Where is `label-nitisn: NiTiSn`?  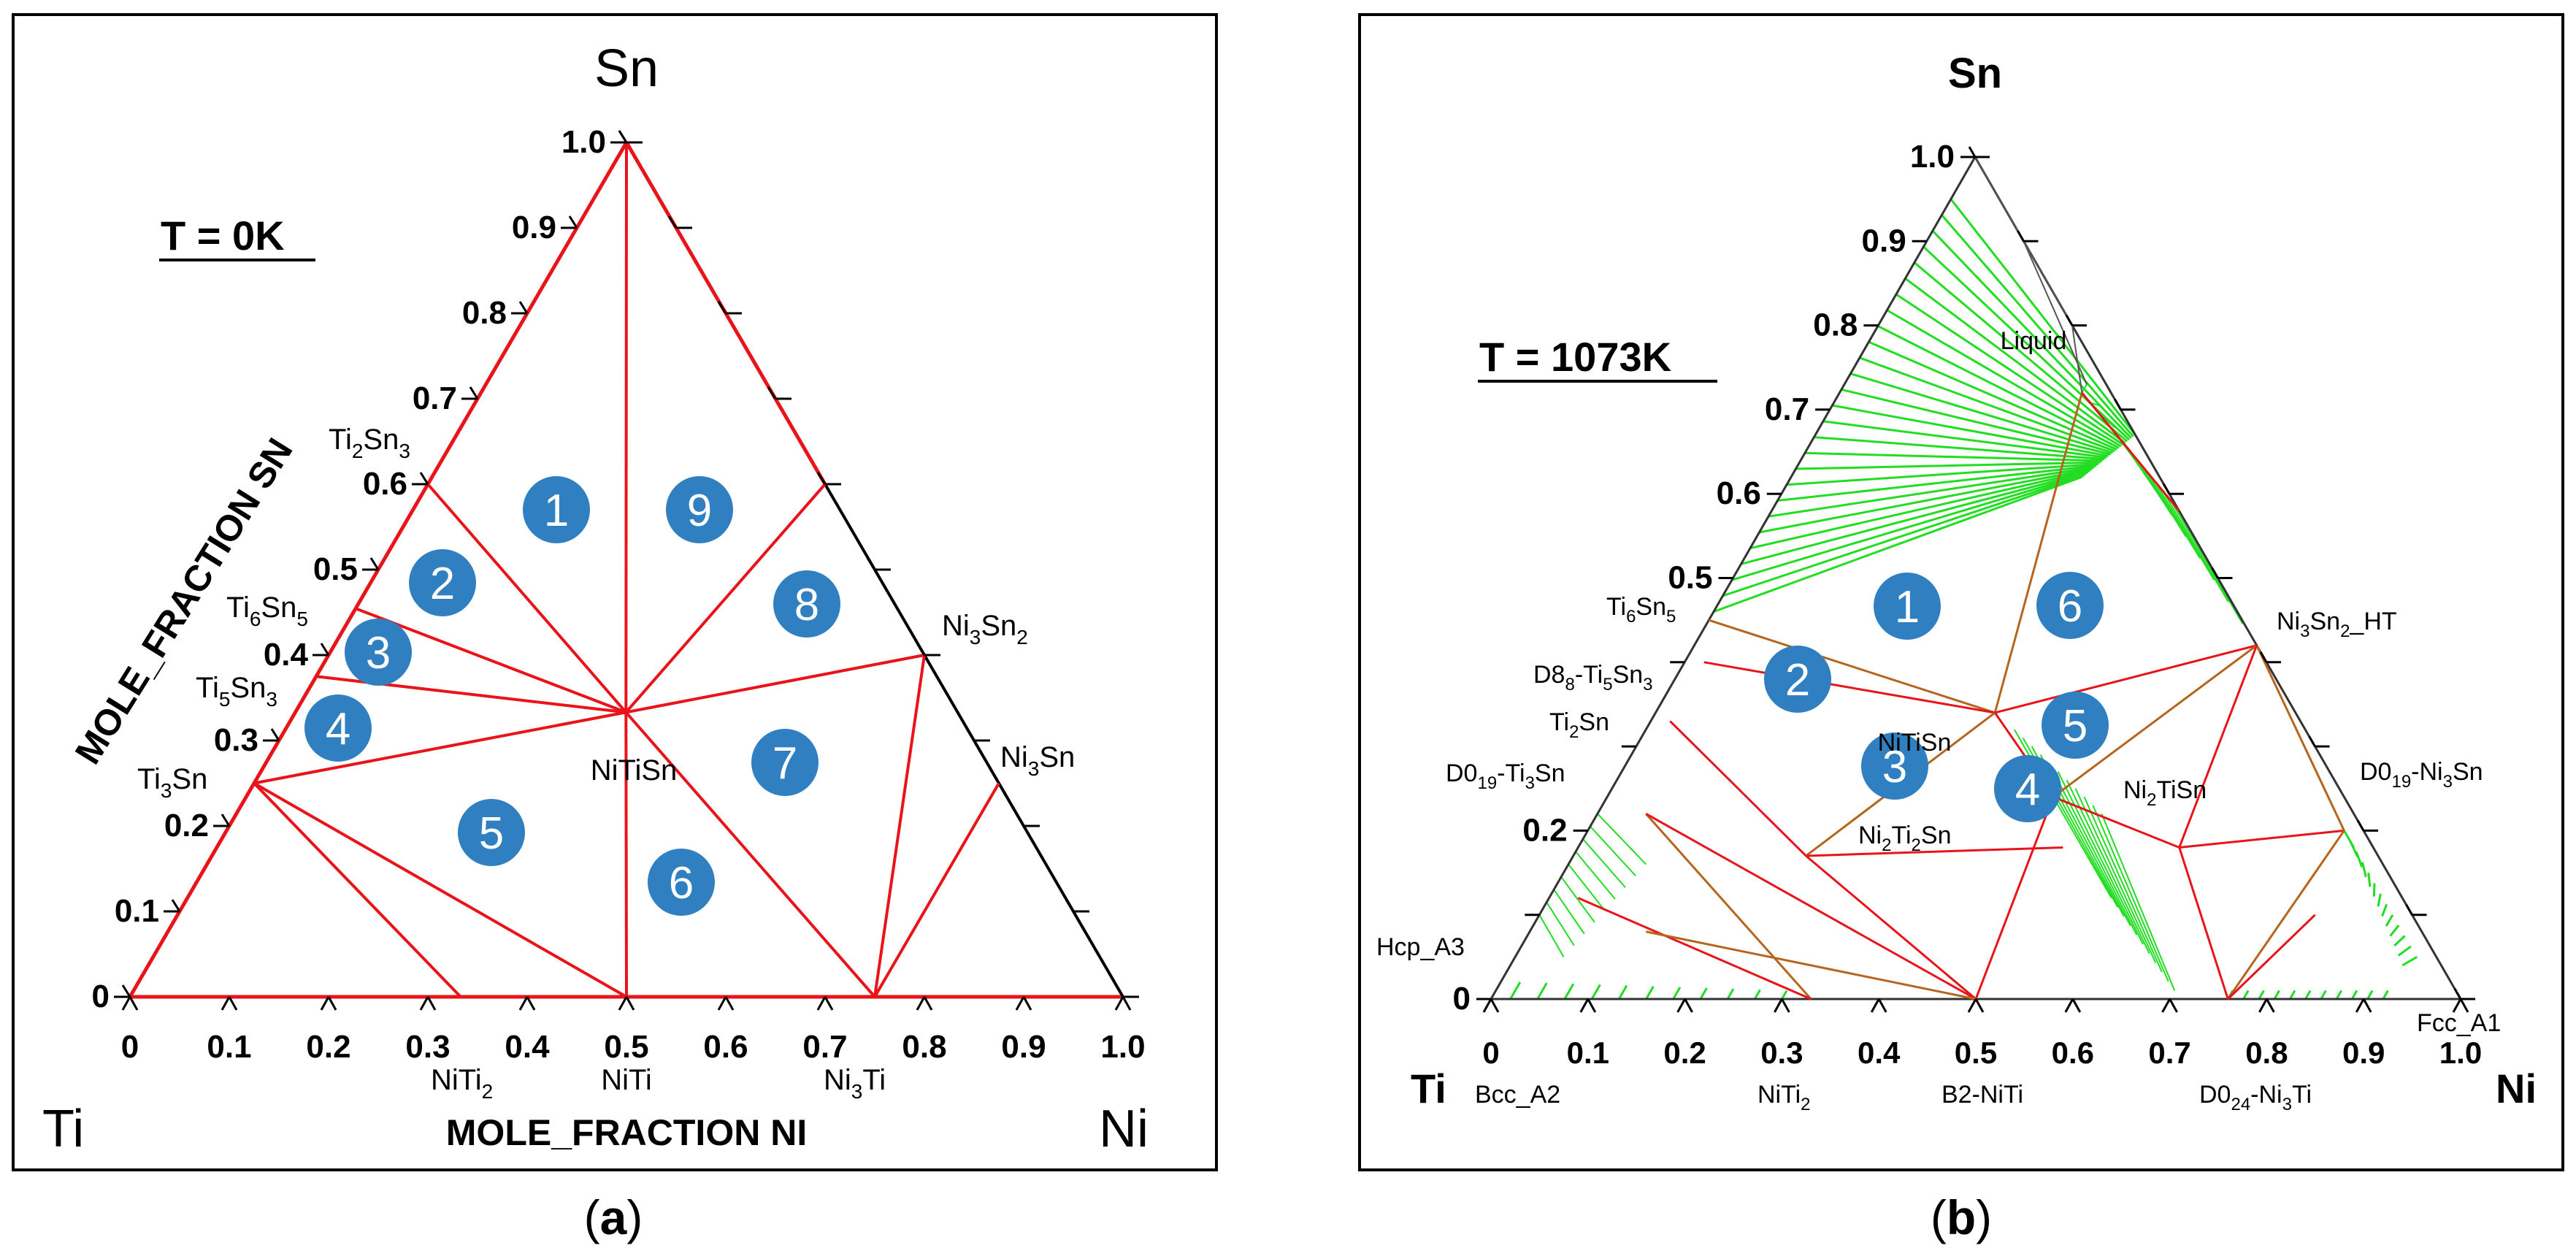
label-nitisn: NiTiSn is located at coordinates (634, 771).